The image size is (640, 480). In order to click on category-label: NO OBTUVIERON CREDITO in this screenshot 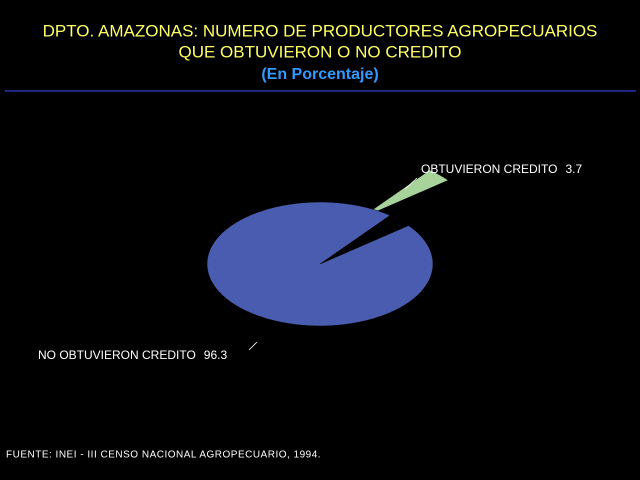, I will do `click(117, 355)`.